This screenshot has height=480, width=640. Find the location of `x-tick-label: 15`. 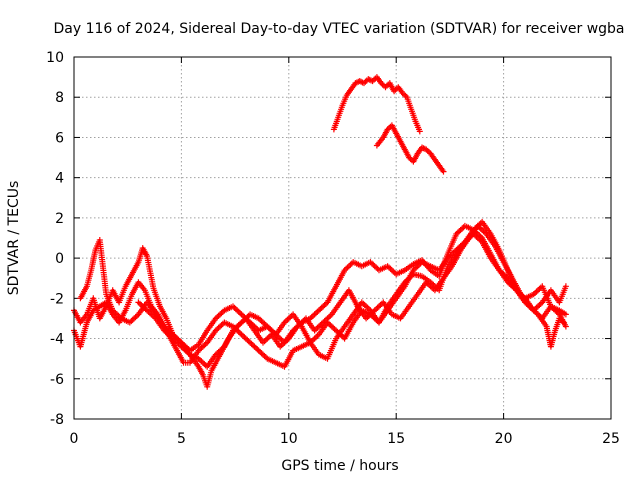

x-tick-label: 15 is located at coordinates (396, 439).